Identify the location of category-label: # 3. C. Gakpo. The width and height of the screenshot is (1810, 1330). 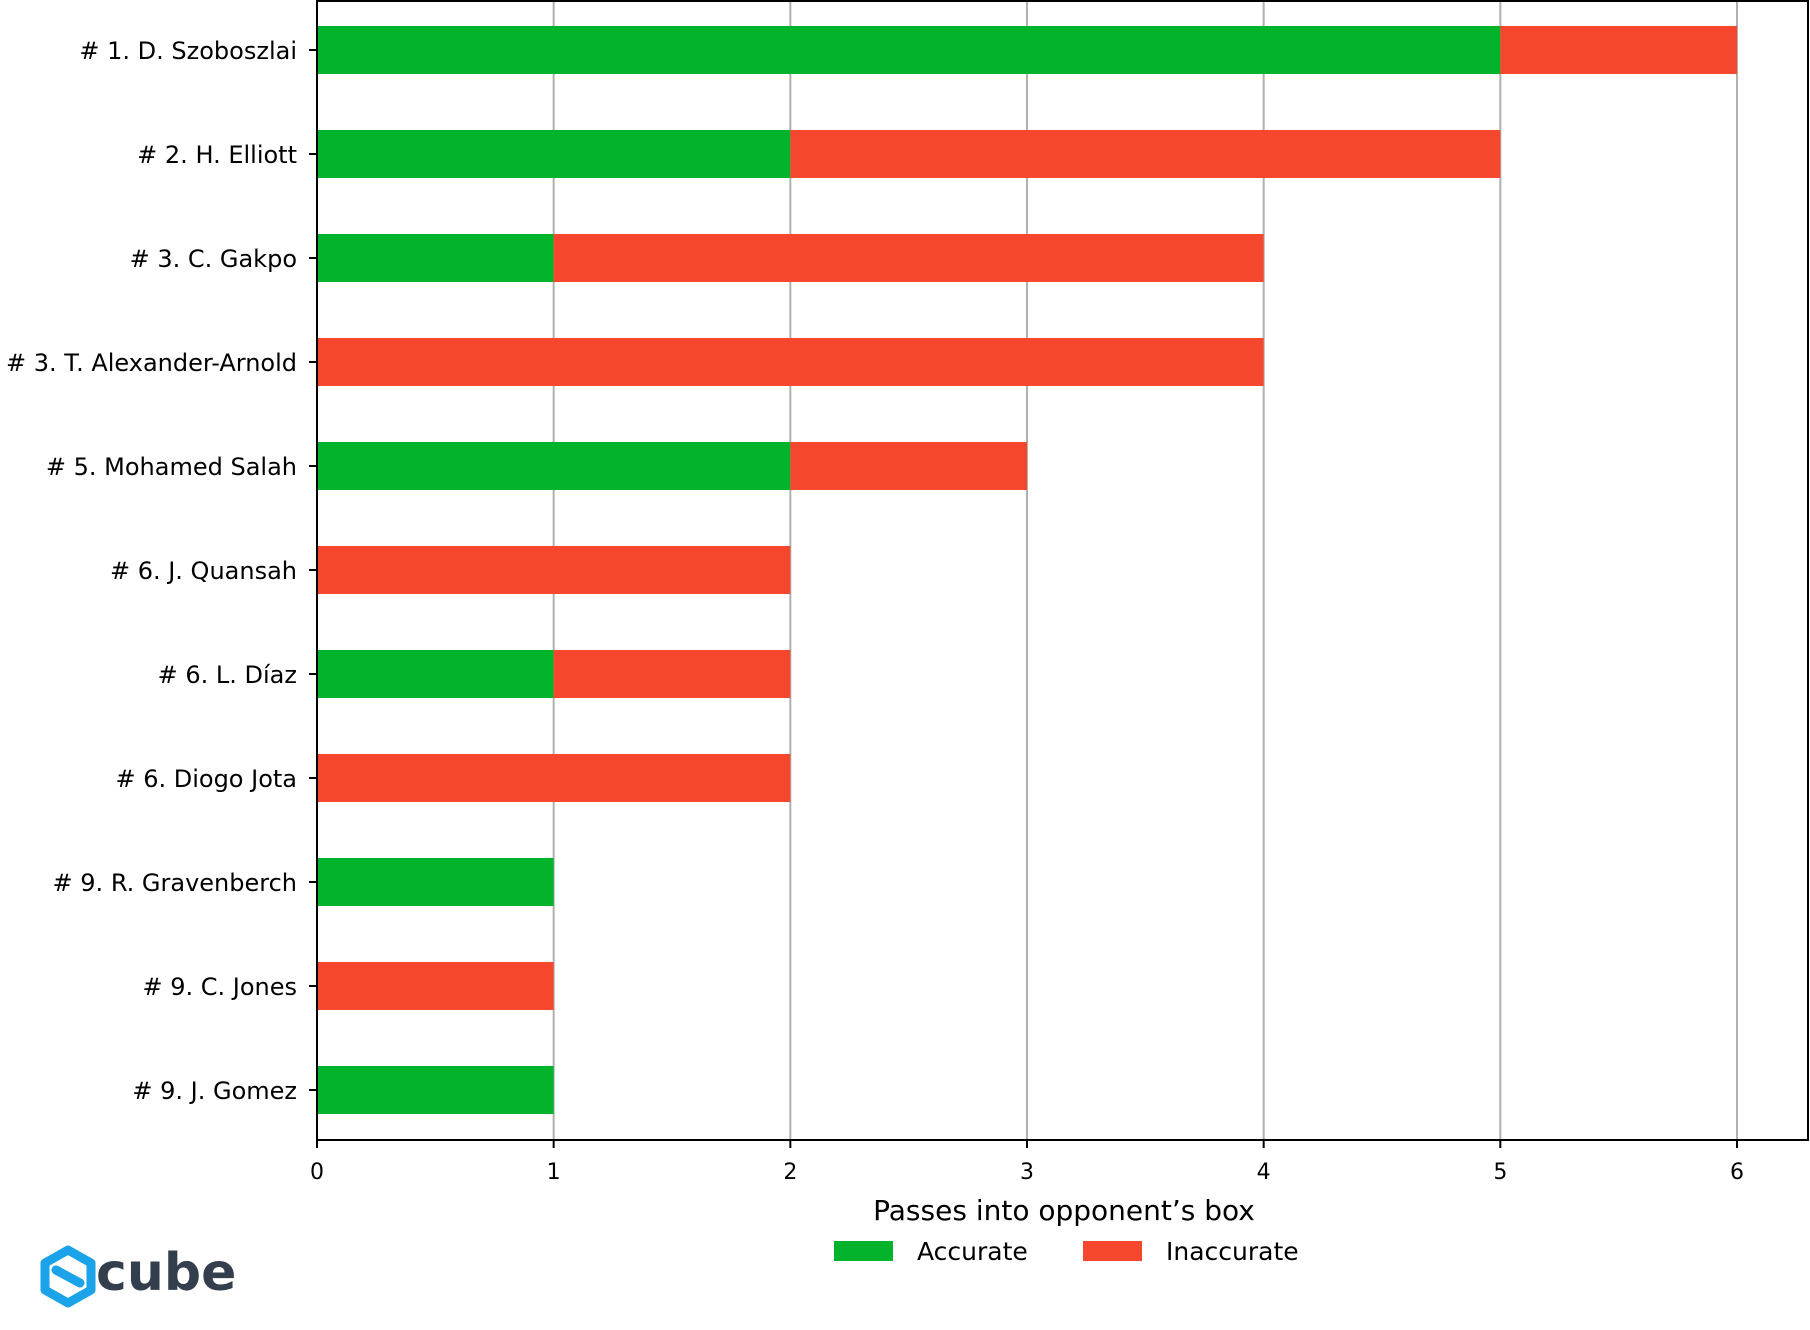
(213, 259).